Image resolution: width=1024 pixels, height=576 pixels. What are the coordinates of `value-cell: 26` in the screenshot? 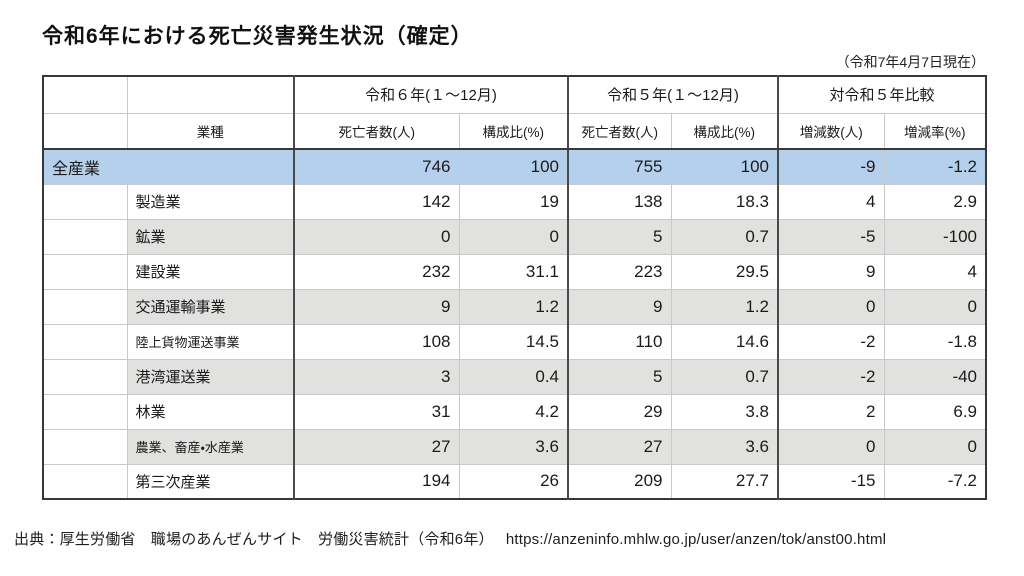 It's located at (513, 481).